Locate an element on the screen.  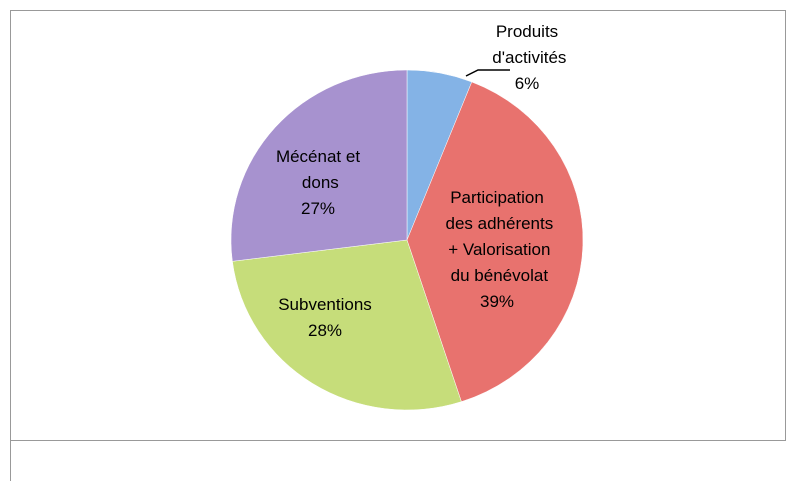
slice-value-label: 27% is located at coordinates (318, 208).